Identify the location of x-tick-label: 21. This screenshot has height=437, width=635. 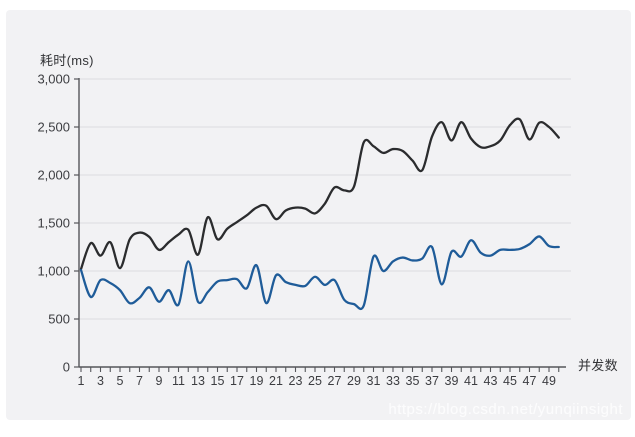
(276, 381).